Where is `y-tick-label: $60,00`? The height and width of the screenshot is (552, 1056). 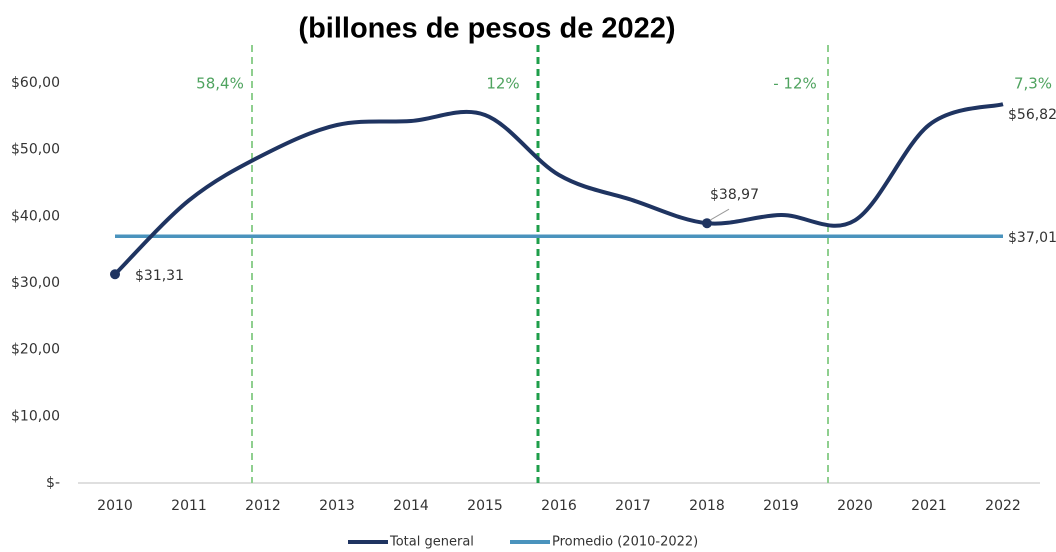 y-tick-label: $60,00 is located at coordinates (35, 83).